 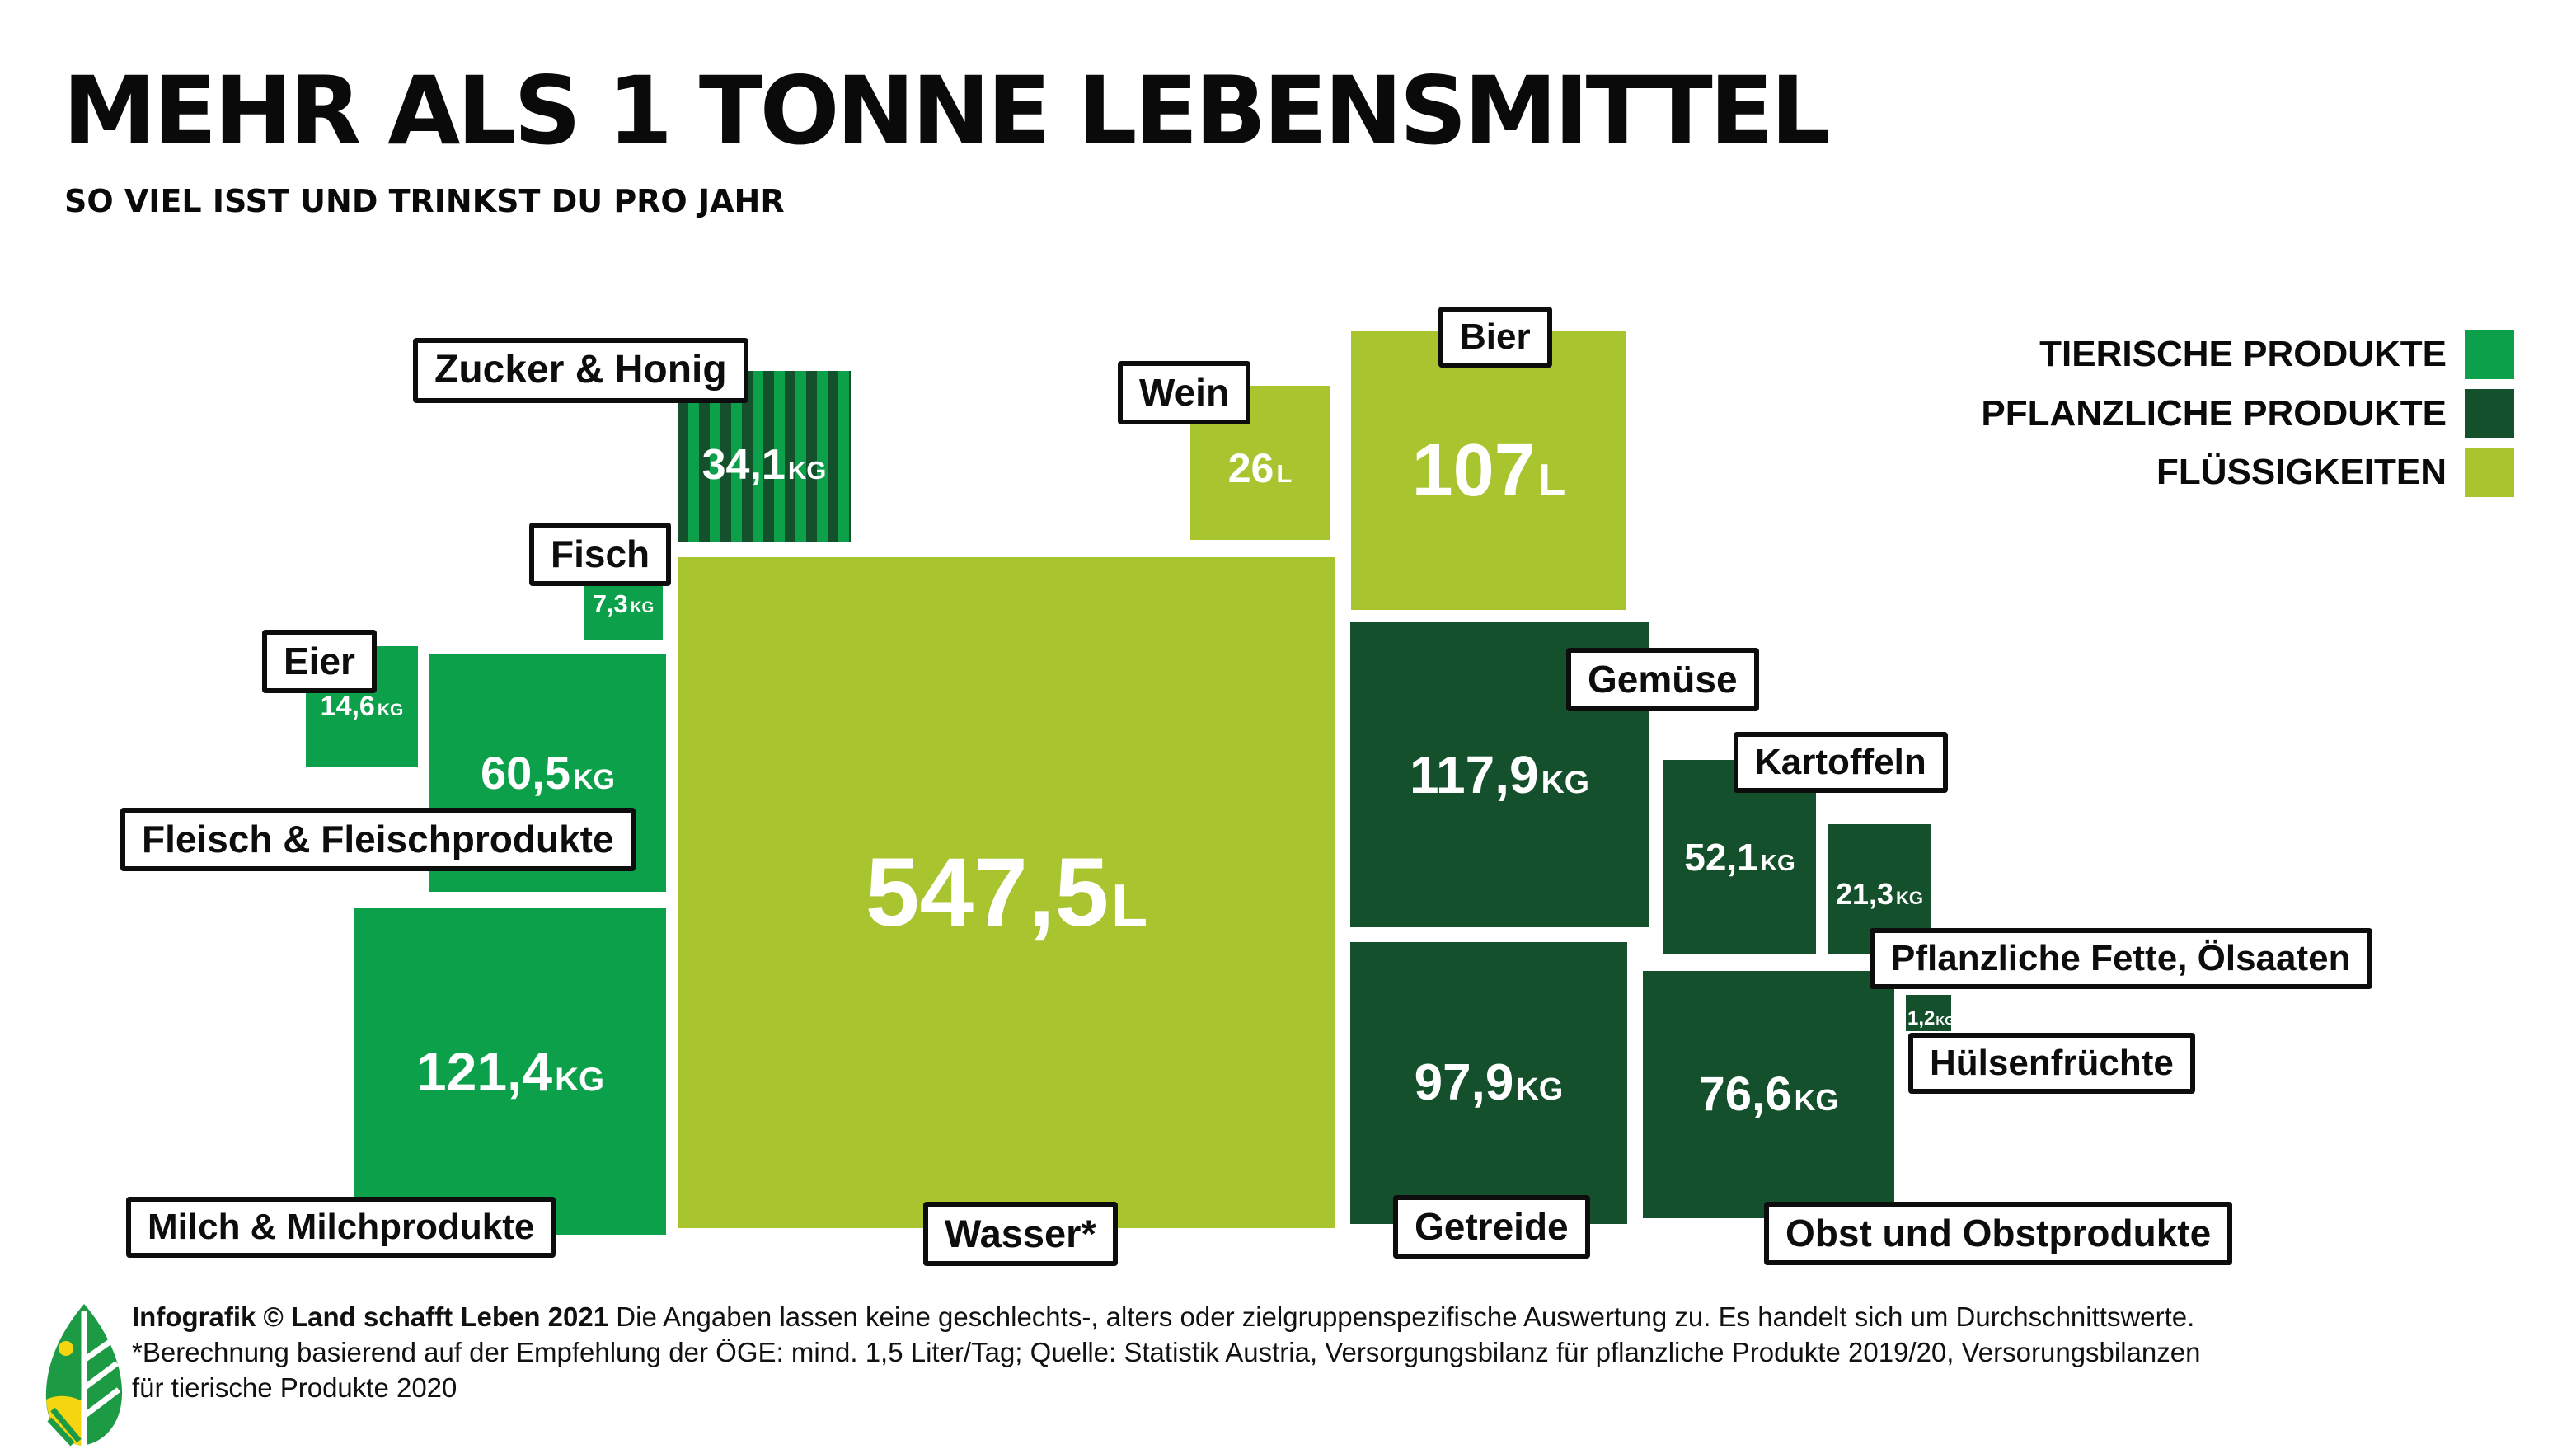 I want to click on value-bier: 107L, so click(x=1488, y=470).